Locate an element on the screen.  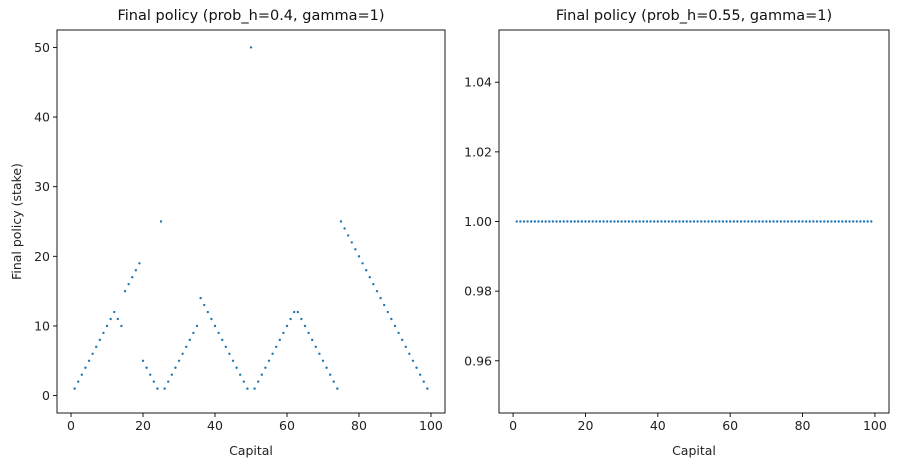
chart-right-ytick-label: 0.98 is located at coordinates (478, 291).